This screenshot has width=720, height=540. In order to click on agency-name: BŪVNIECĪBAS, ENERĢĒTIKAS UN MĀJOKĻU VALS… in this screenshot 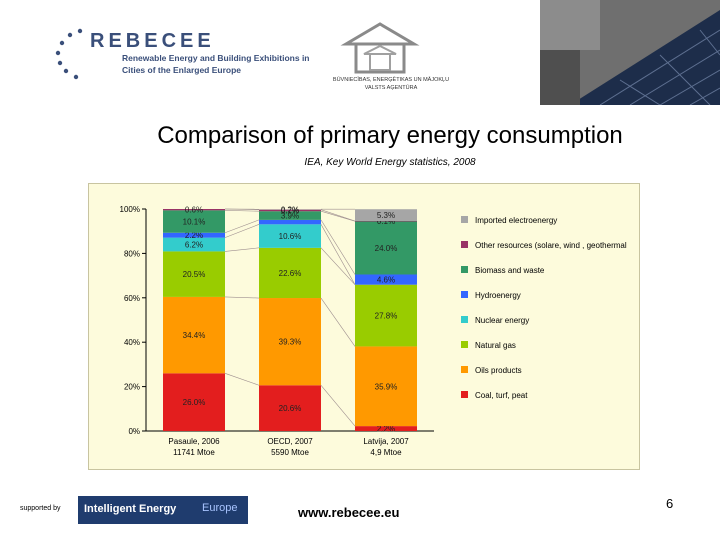, I will do `click(391, 84)`.